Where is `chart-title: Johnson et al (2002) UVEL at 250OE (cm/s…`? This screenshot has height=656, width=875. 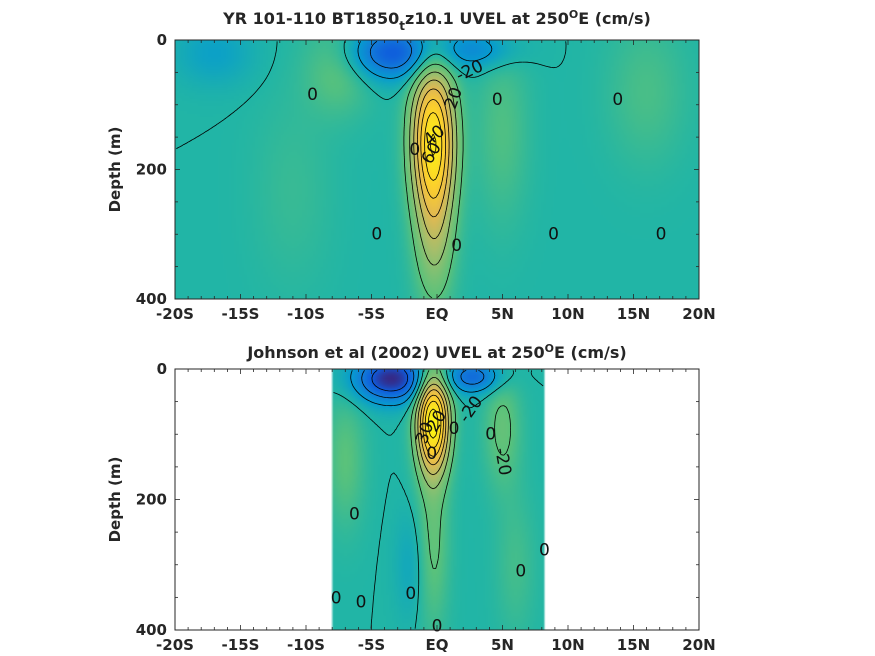
chart-title: Johnson et al (2002) UVEL at 250OE (cm/s… is located at coordinates (436, 352).